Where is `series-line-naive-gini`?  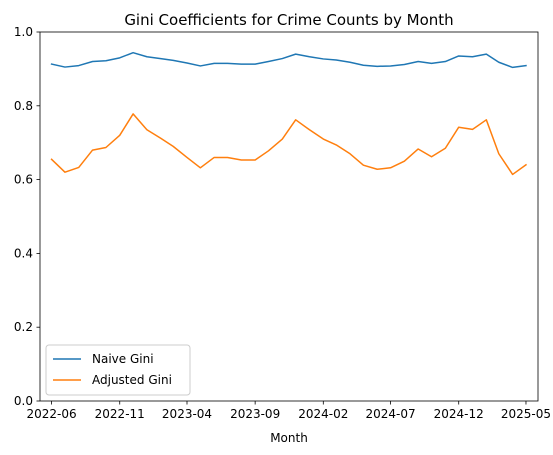
series-line-naive-gini is located at coordinates (288, 60).